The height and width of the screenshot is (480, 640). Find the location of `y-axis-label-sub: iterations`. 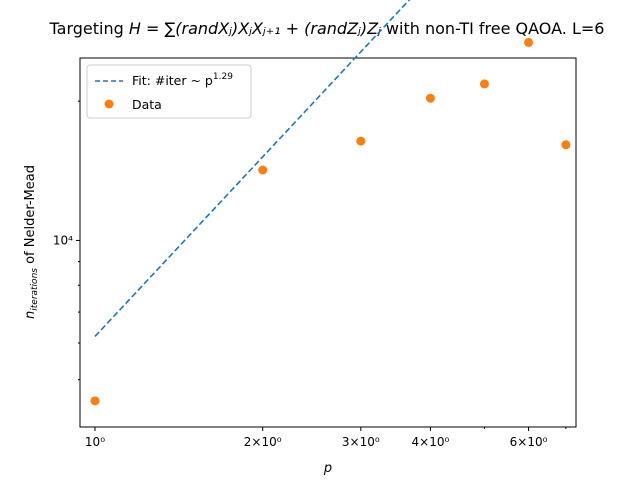

y-axis-label-sub: iterations is located at coordinates (35, 289).